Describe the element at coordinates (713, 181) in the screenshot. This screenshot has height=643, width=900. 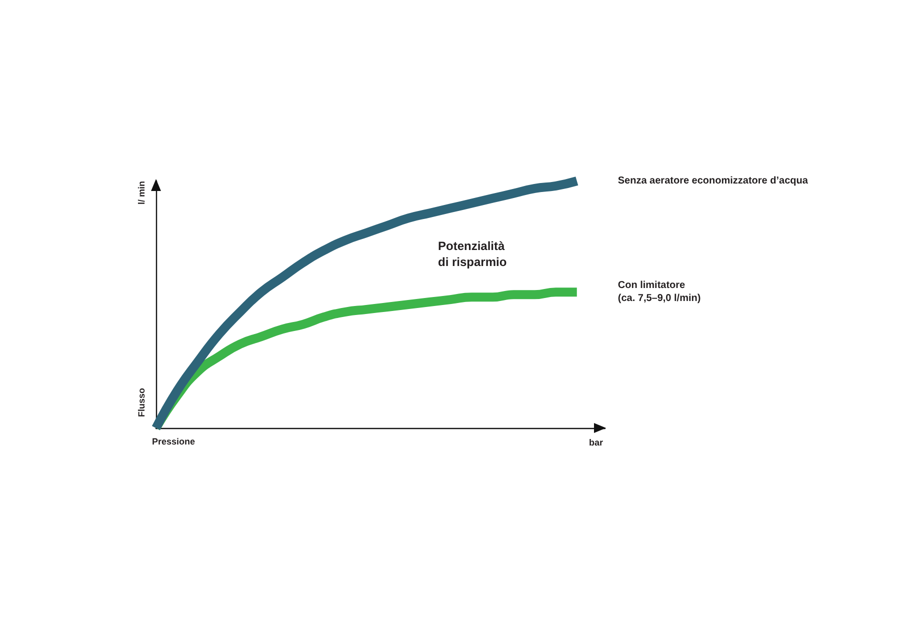
I see `text: Senza aeratore economizzatore d’acqua` at that location.